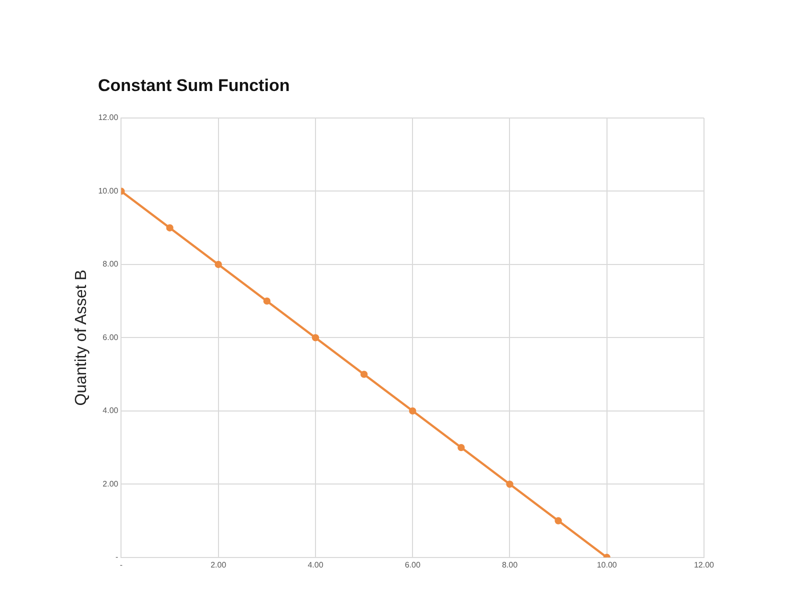  Describe the element at coordinates (607, 565) in the screenshot. I see `x-tick-label: 10.00` at that location.